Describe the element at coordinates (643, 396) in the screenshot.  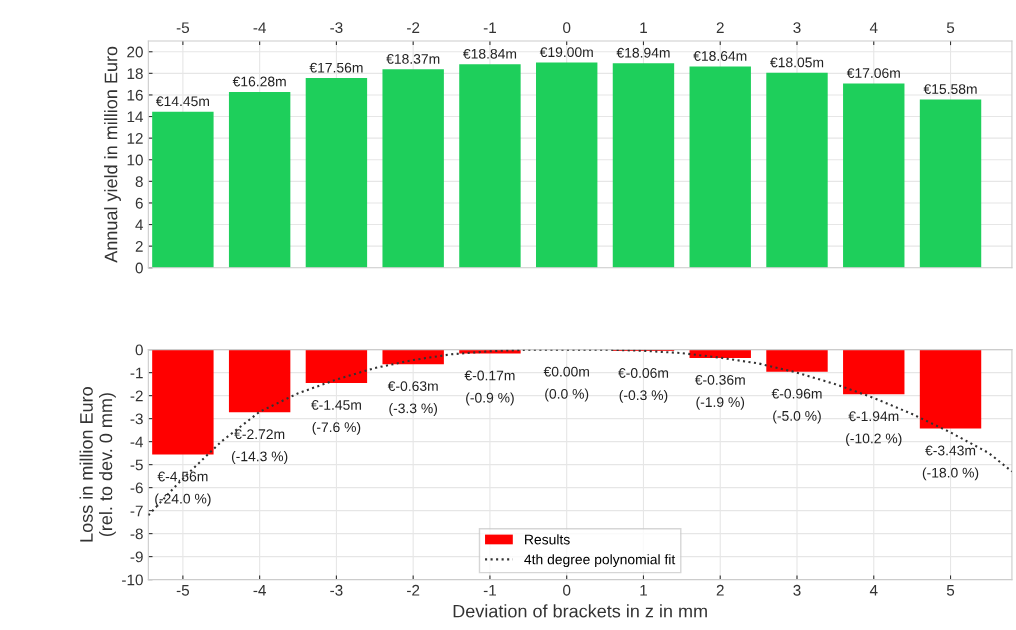
I see `annotation: (-0.3 %)` at that location.